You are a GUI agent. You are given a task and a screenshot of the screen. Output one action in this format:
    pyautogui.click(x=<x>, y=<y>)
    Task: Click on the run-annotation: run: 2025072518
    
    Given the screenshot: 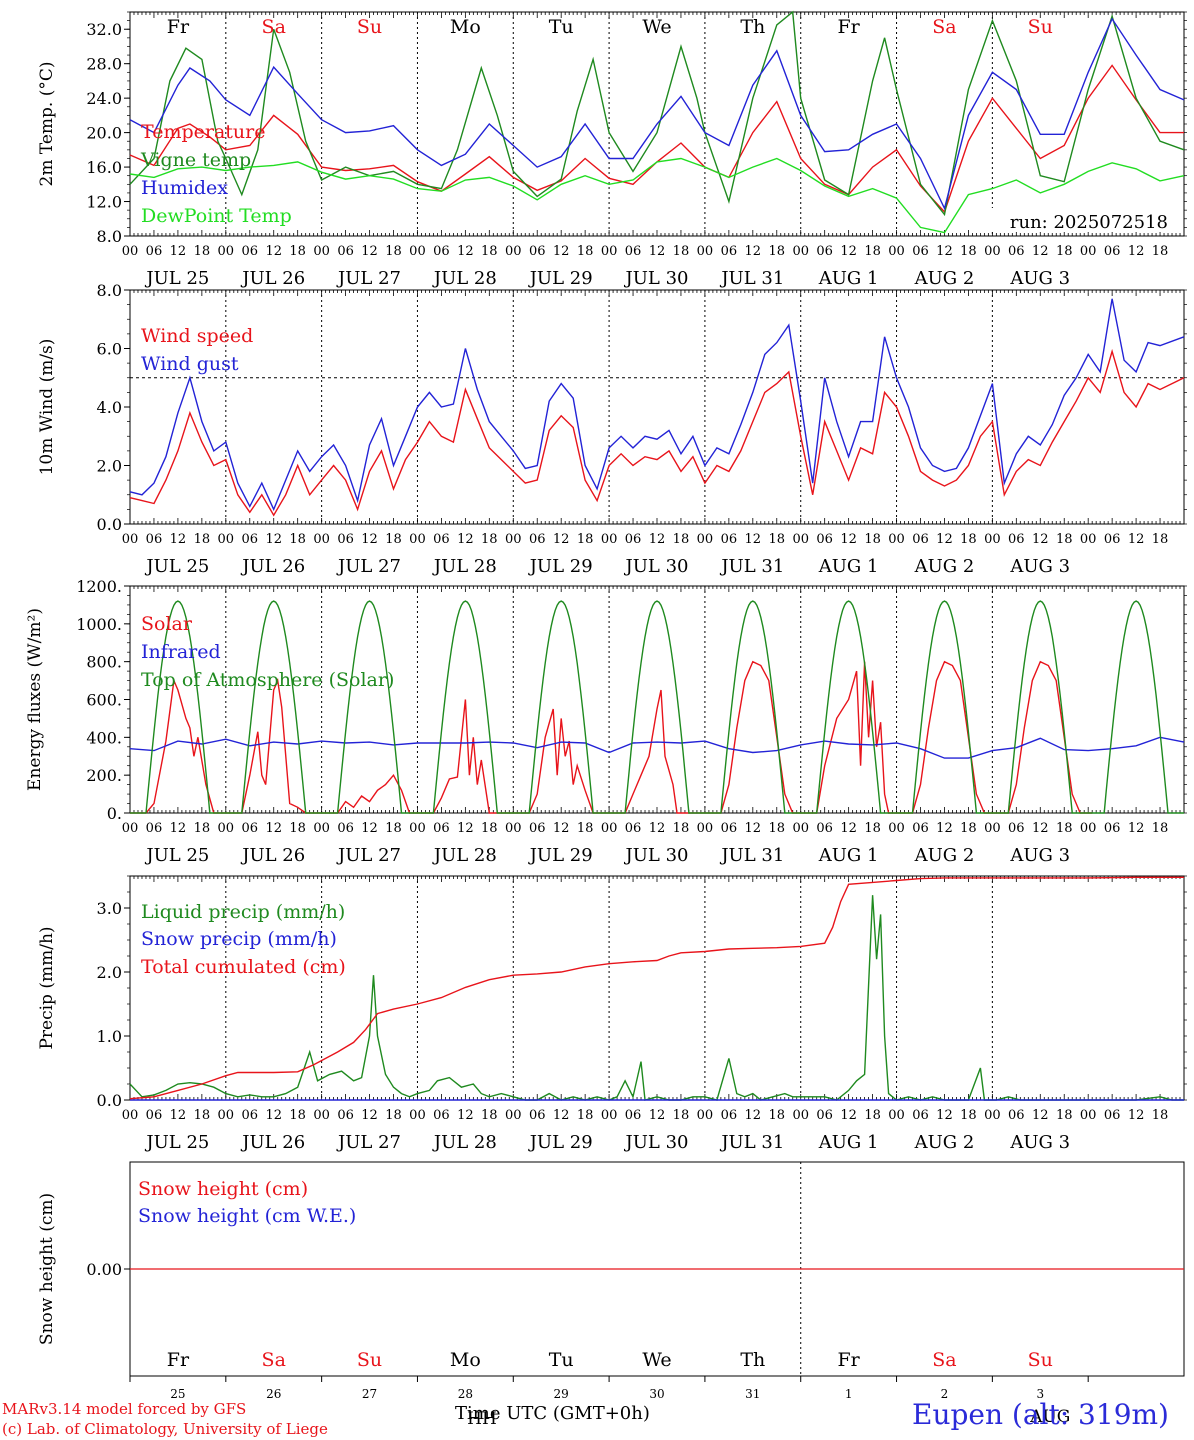 What is the action you would take?
    pyautogui.click(x=1089, y=222)
    